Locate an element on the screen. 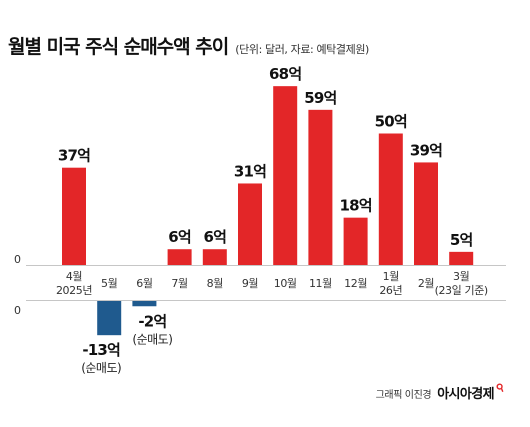 The image size is (530, 427). brand-name: 아시아경제 is located at coordinates (465, 394).